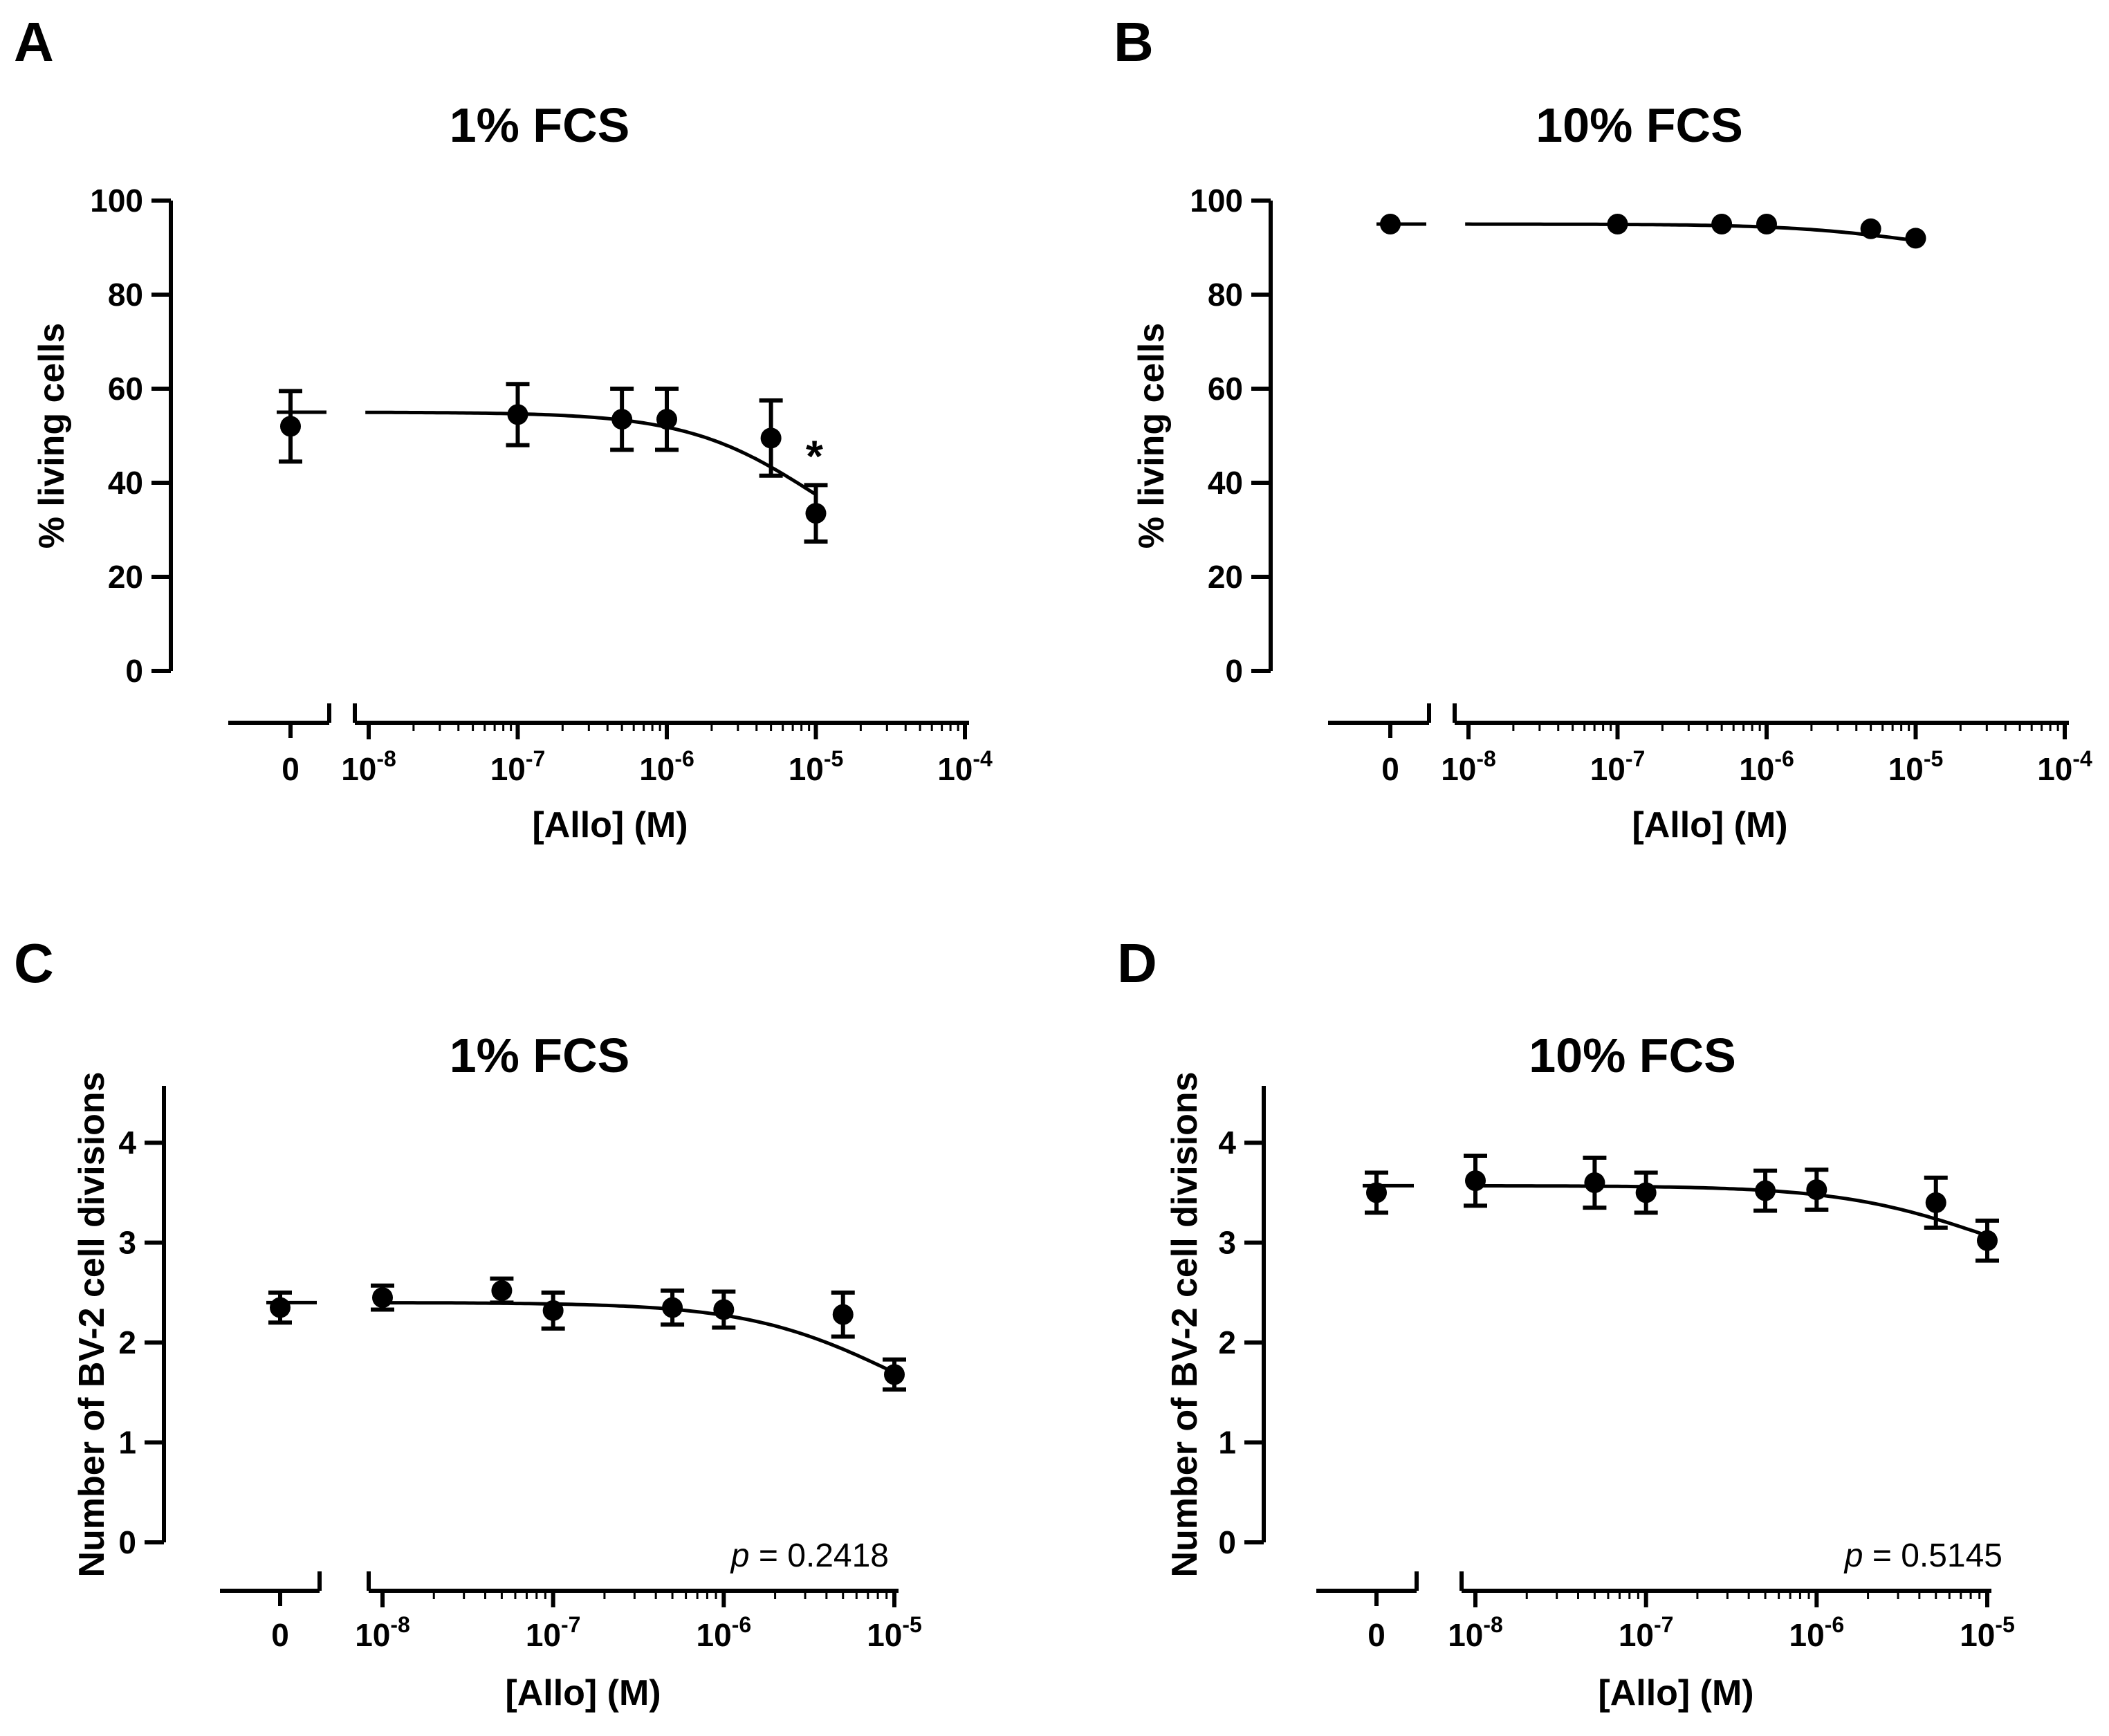 The height and width of the screenshot is (1736, 2109). I want to click on significance-asterisk: *, so click(814, 456).